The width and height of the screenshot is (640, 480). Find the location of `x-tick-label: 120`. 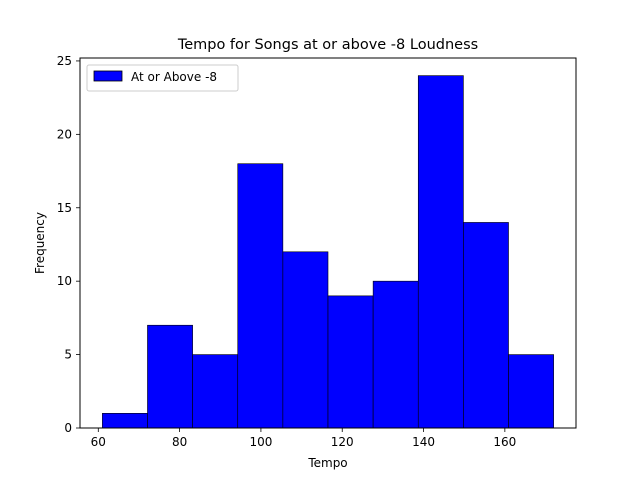

x-tick-label: 120 is located at coordinates (342, 442).